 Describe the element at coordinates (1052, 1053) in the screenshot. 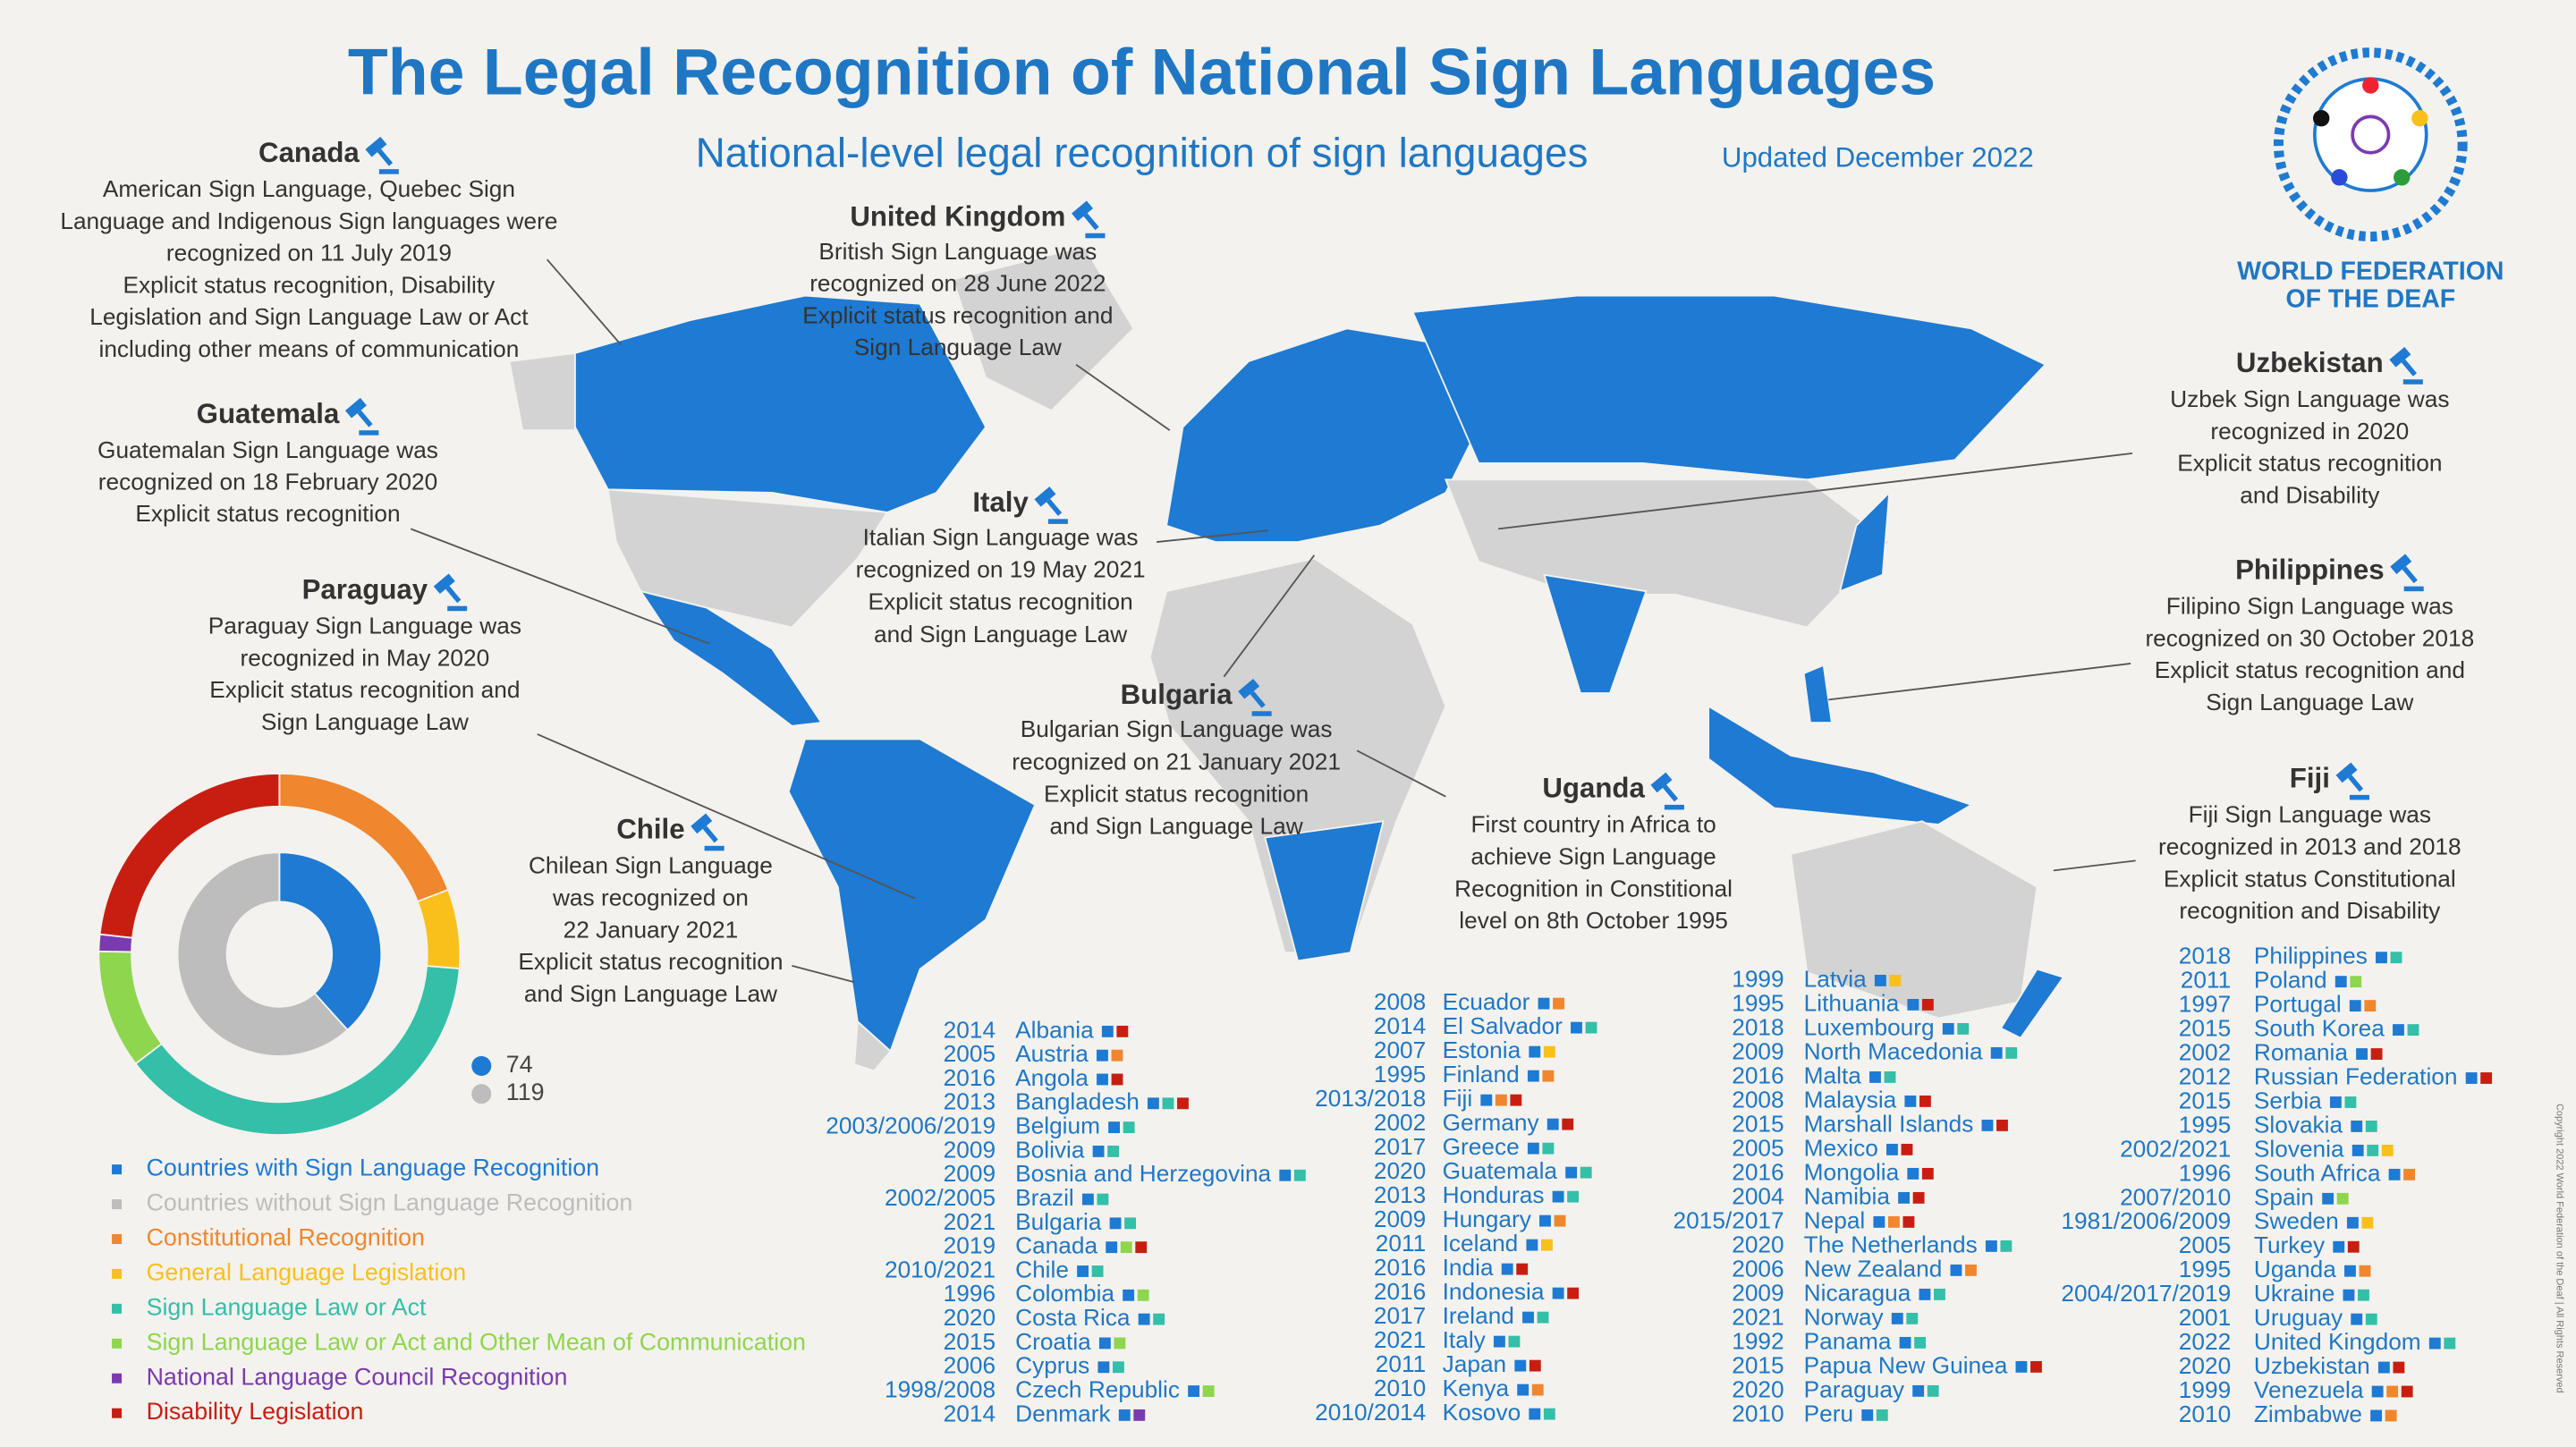

I see `country-name: Austria` at that location.